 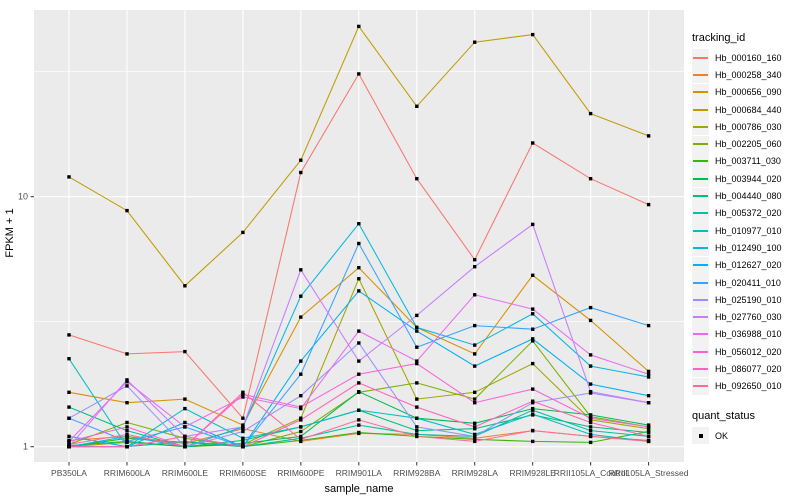 I want to click on x-tick-label: RRIM928BA, so click(x=417, y=473).